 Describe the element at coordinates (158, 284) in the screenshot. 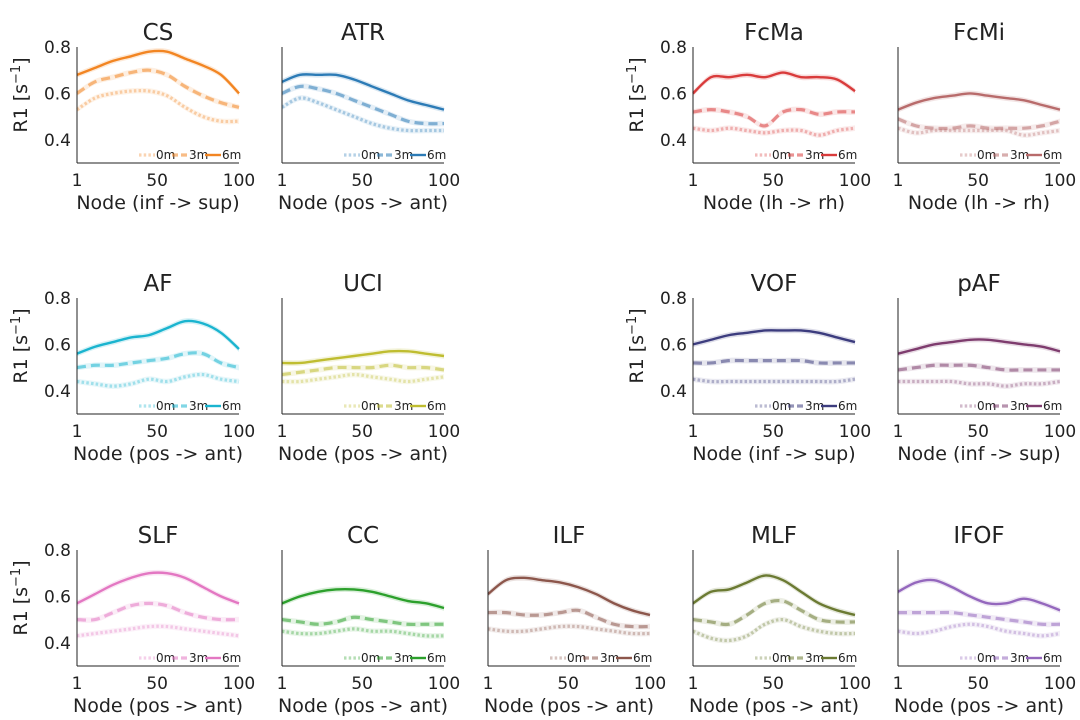

I see `panel-title: AF` at that location.